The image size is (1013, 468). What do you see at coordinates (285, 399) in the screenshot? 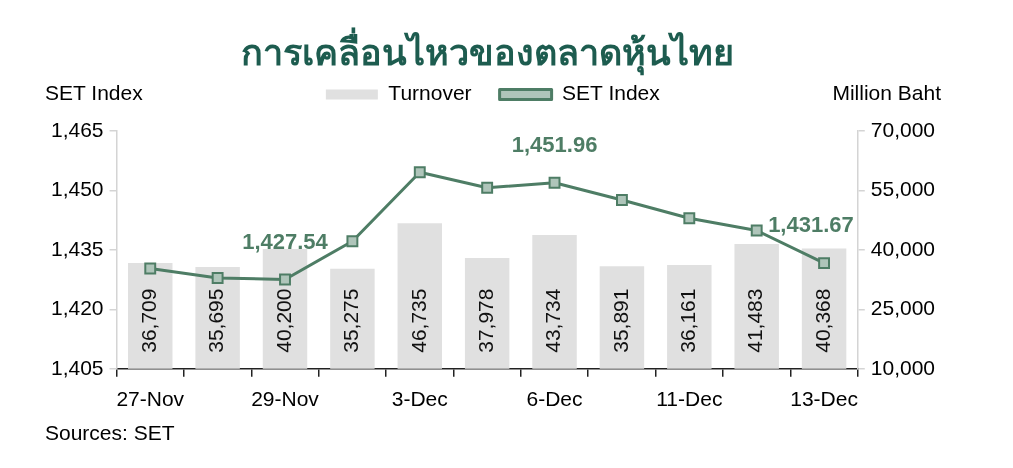
I see `x-tick-label: 29-Nov` at bounding box center [285, 399].